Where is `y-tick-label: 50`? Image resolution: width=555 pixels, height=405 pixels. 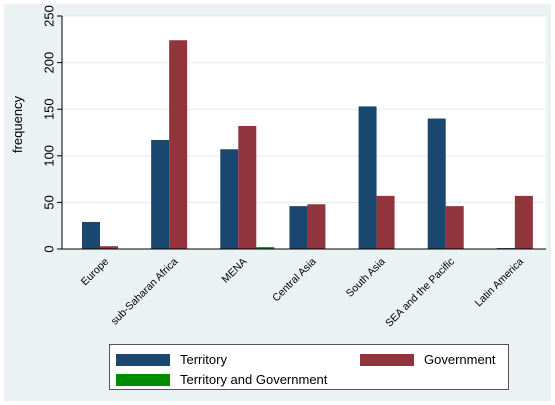
y-tick-label: 50 is located at coordinates (48, 202).